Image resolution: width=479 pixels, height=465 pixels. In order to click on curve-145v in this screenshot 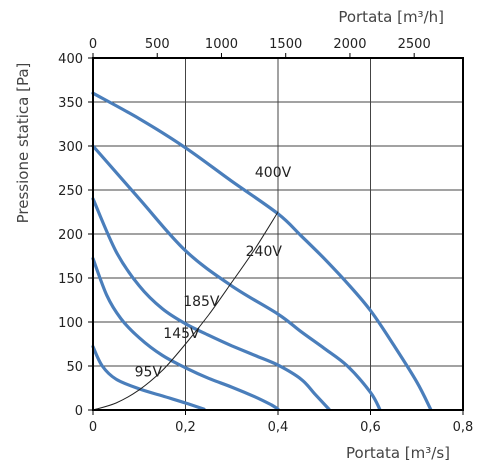, I will do `click(185, 334)`.